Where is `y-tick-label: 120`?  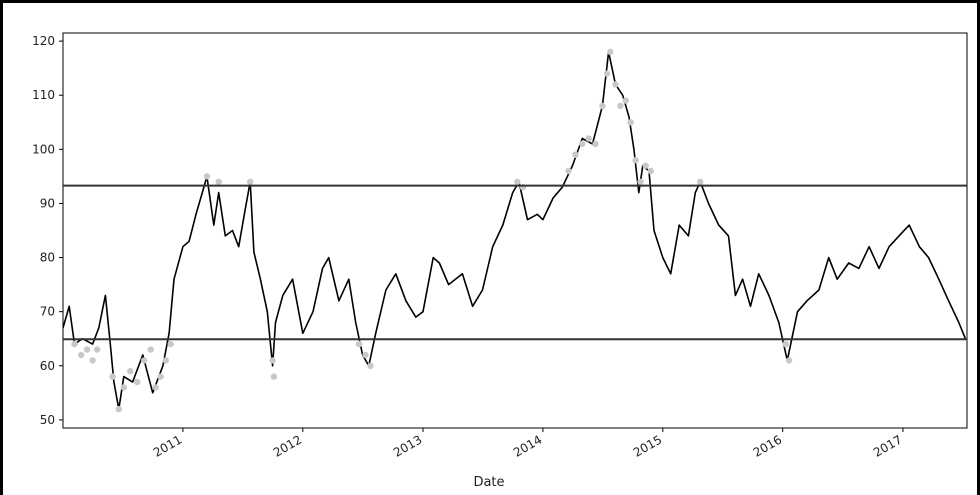
y-tick-label: 120 is located at coordinates (43, 41).